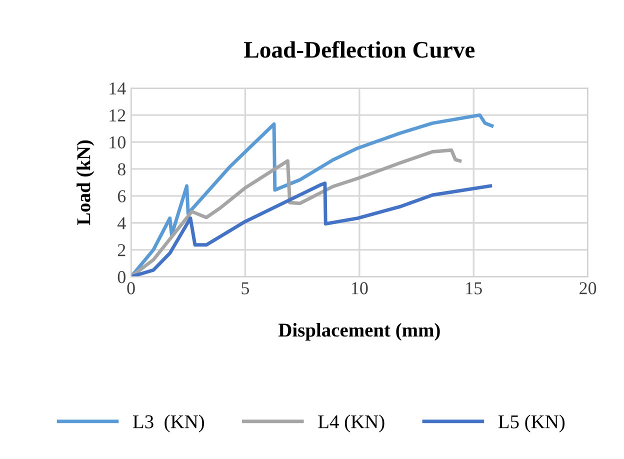 This screenshot has height=459, width=624. I want to click on x-tick-label: 20, so click(588, 288).